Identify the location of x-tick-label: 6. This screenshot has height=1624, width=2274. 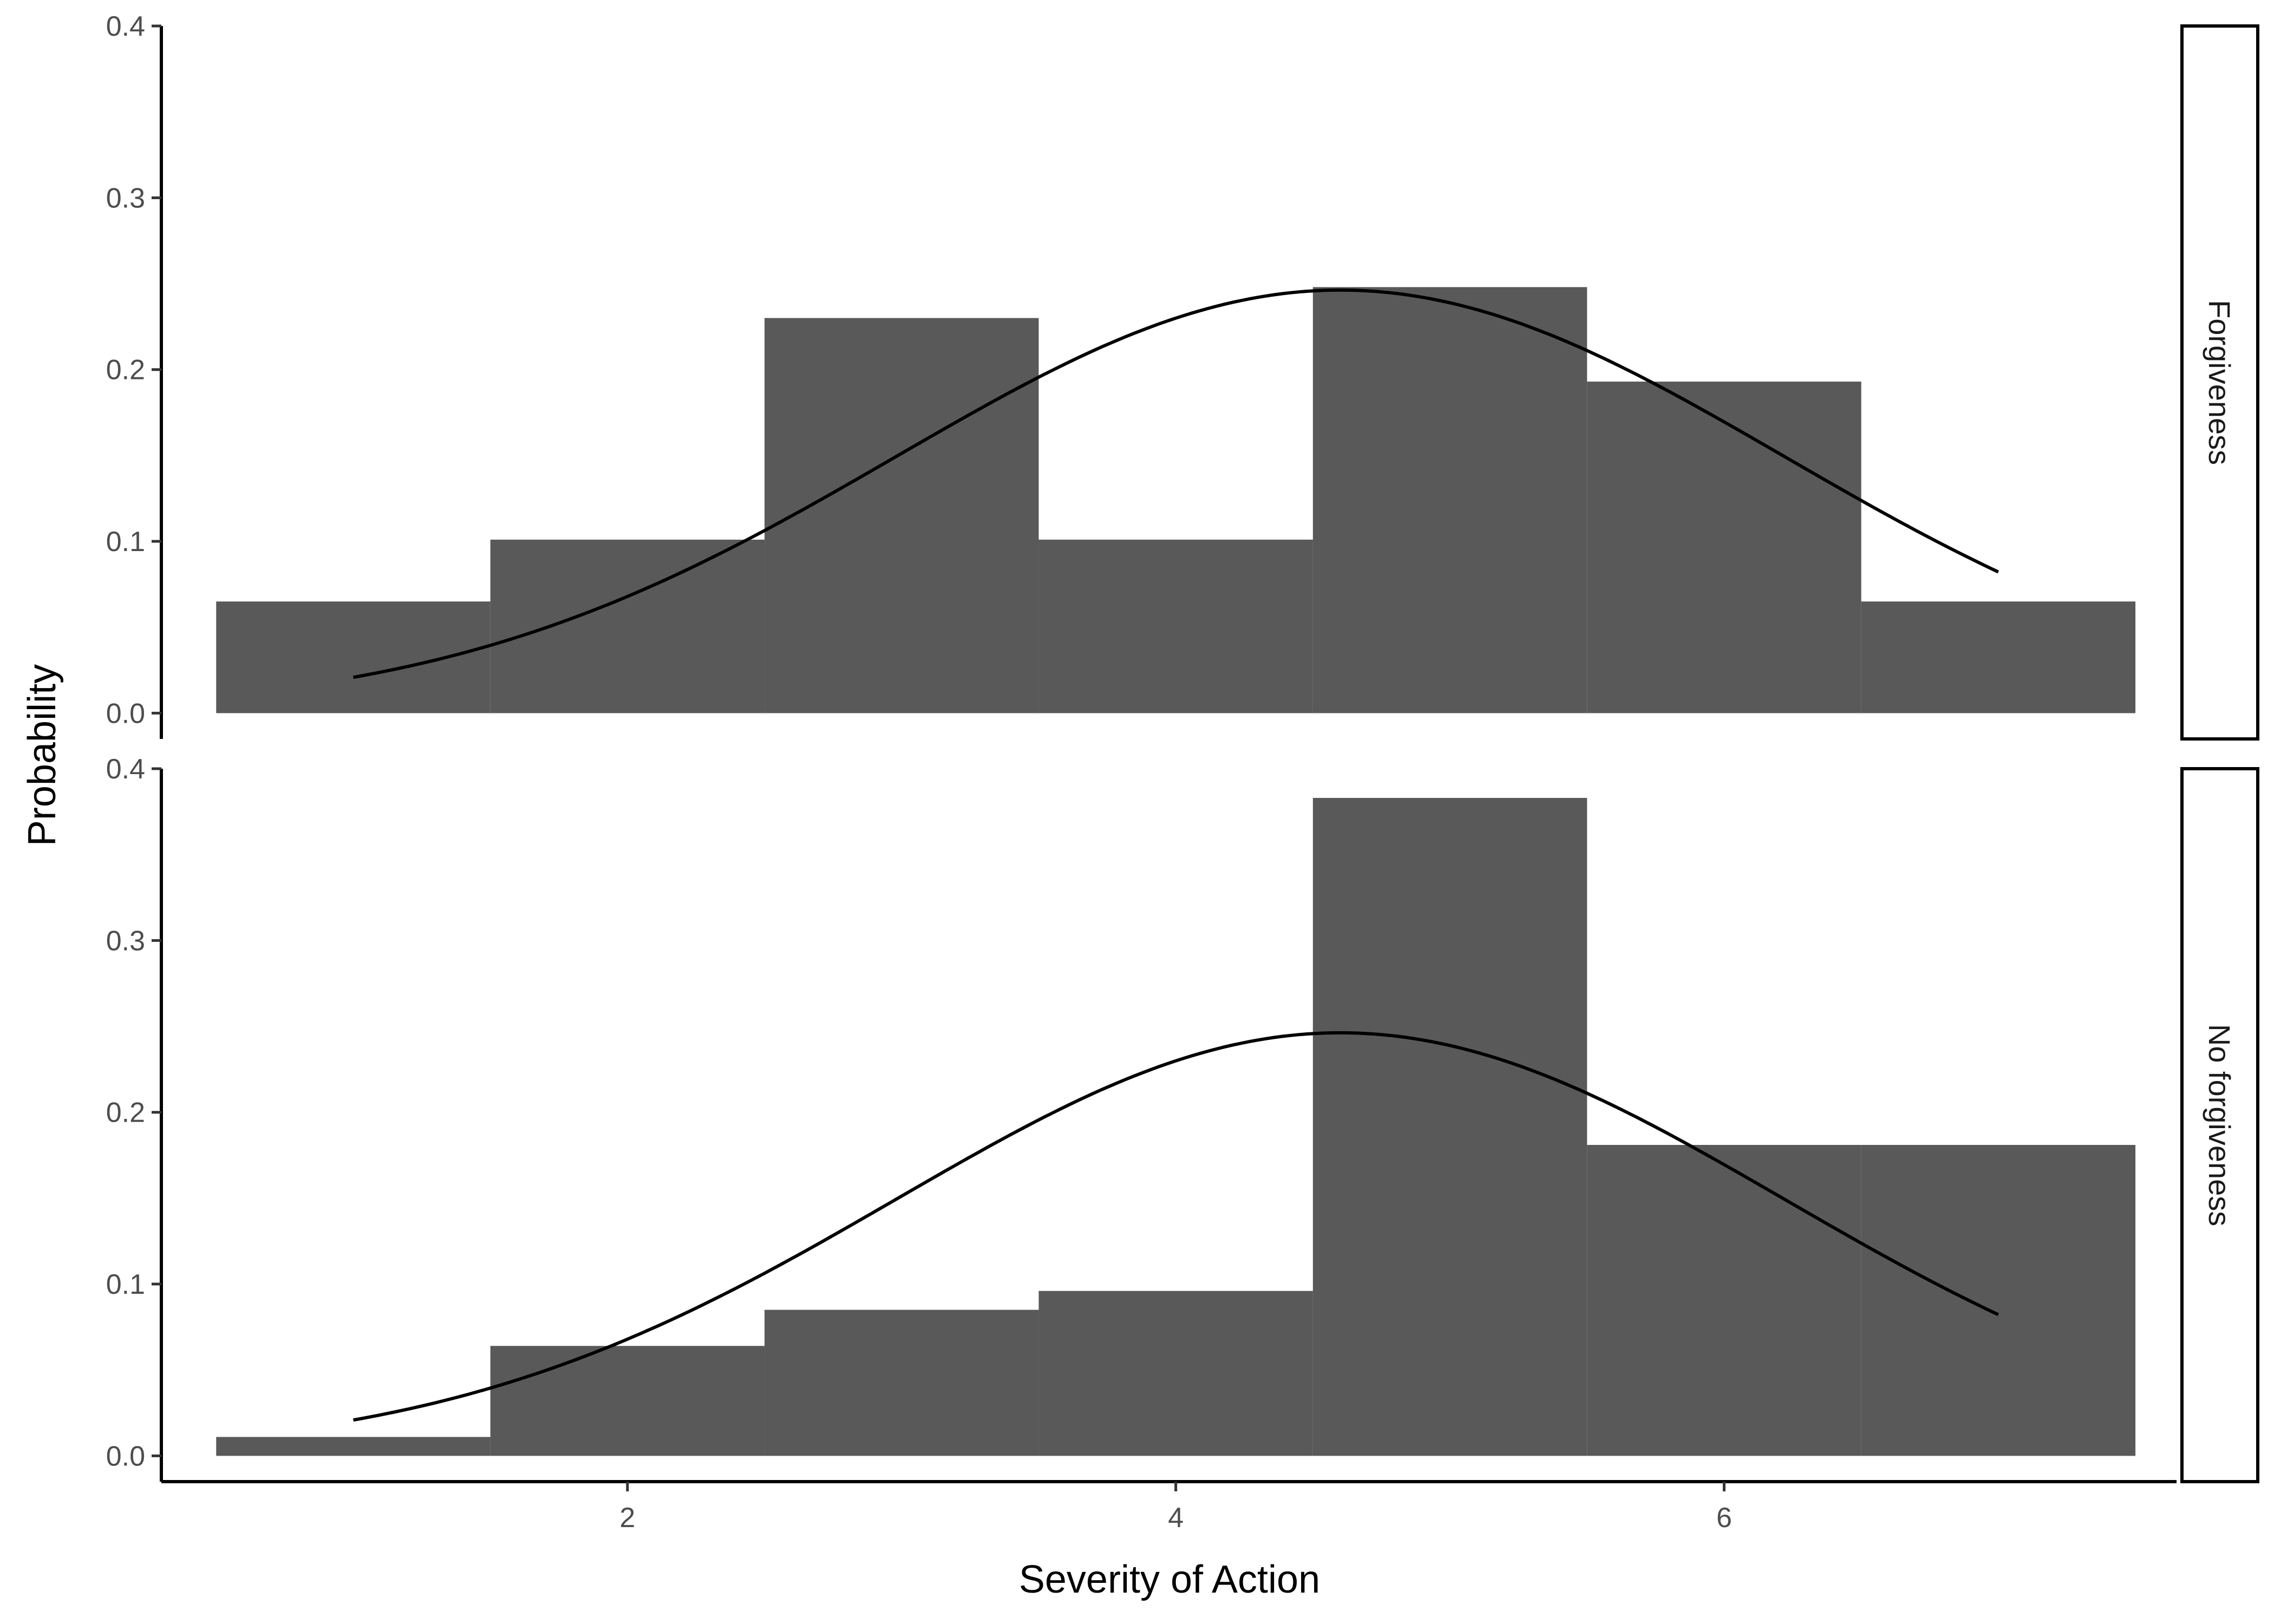
(1724, 1518).